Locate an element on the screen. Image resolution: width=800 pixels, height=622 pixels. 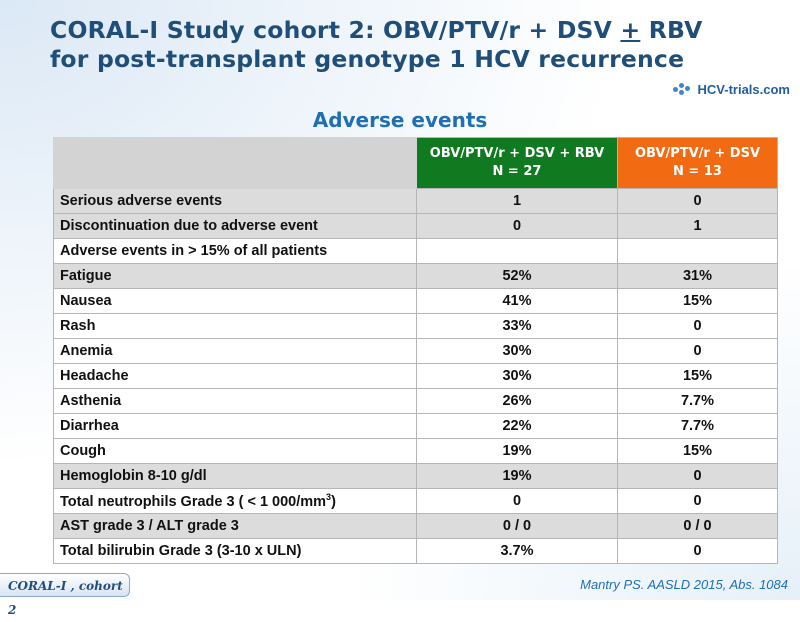
table-row: Asthenia 26% 7.7% is located at coordinates (415, 401).